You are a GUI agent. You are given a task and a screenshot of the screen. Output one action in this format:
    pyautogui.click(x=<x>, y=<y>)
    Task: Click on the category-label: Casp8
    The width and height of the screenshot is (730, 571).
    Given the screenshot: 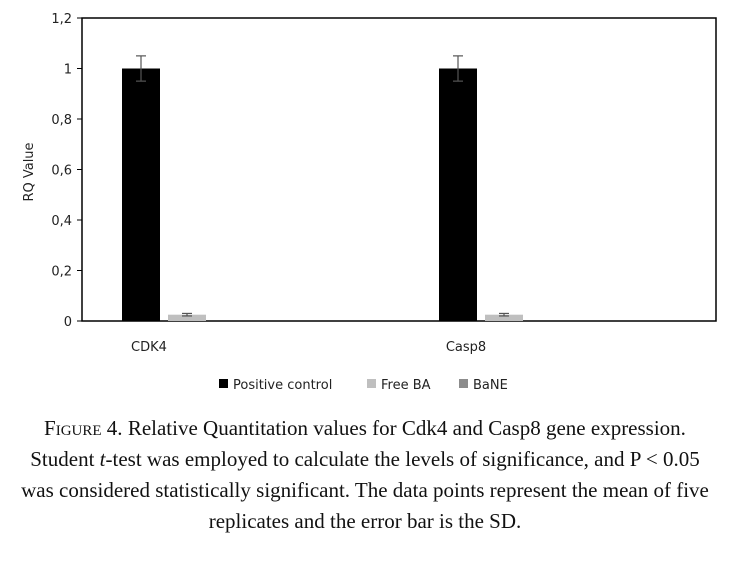 What is the action you would take?
    pyautogui.click(x=466, y=347)
    